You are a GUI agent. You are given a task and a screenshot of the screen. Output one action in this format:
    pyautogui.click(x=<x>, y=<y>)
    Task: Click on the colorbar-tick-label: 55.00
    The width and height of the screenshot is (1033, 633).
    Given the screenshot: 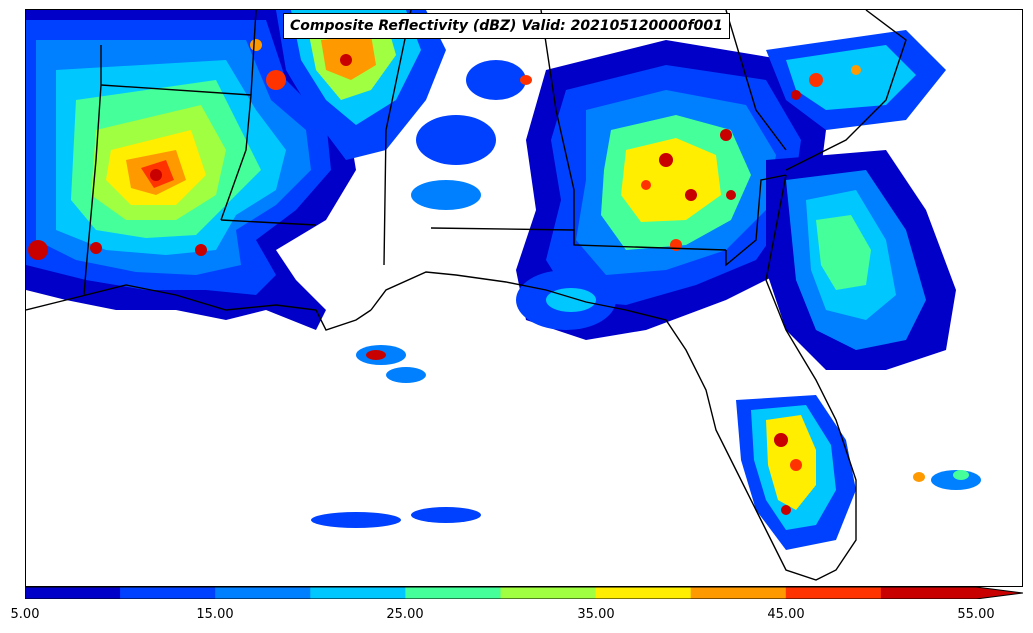 What is the action you would take?
    pyautogui.click(x=976, y=614)
    